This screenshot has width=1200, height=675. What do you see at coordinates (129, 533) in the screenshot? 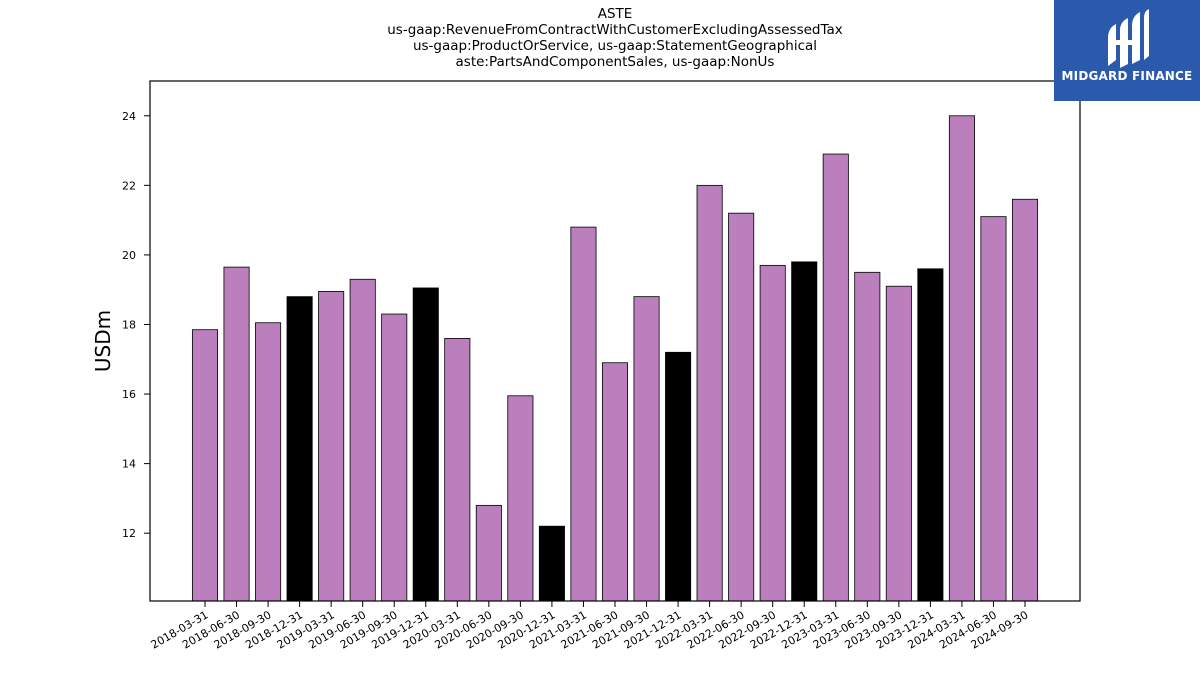
I see `y-tick-label-12: 12` at bounding box center [129, 533].